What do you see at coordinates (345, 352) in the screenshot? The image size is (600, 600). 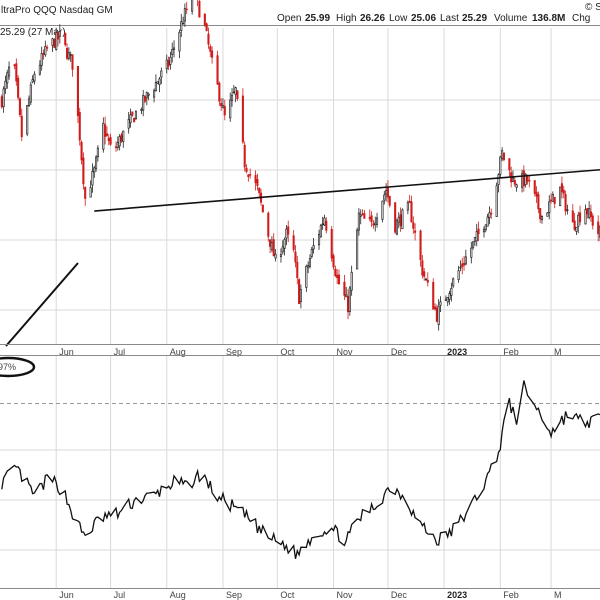 I see `x-tick-label: Nov` at bounding box center [345, 352].